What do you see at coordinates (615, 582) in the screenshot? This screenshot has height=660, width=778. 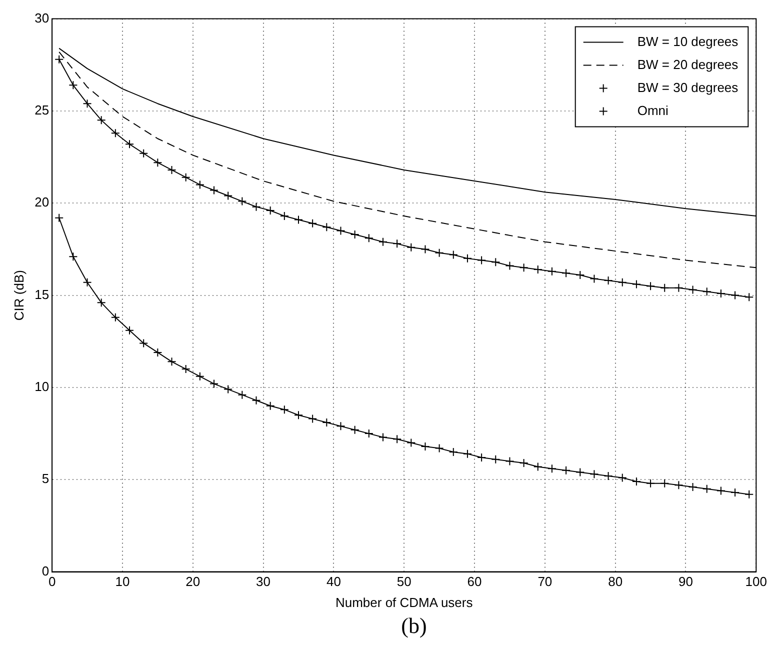 I see `x-tick-label: 80` at bounding box center [615, 582].